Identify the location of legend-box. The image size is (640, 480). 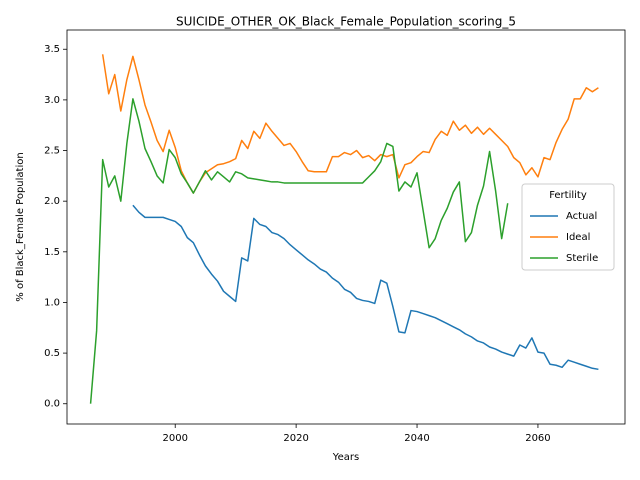
(568, 227).